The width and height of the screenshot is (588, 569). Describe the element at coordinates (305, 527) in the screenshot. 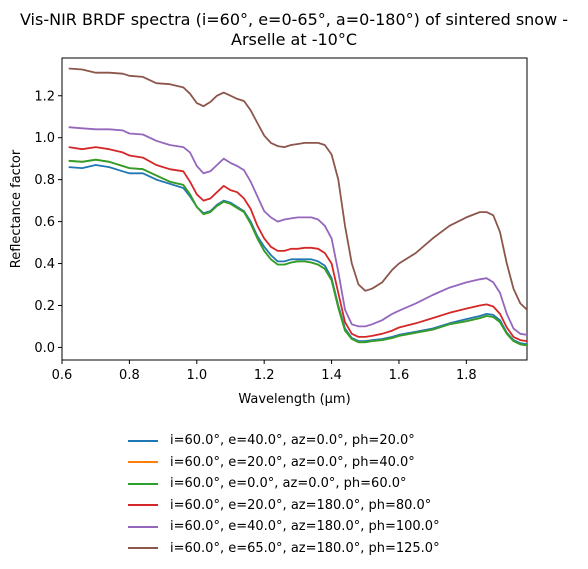

I see `legend-label: i=60.0°, e=40.0°, az=180.0°, ph=100.0°` at that location.